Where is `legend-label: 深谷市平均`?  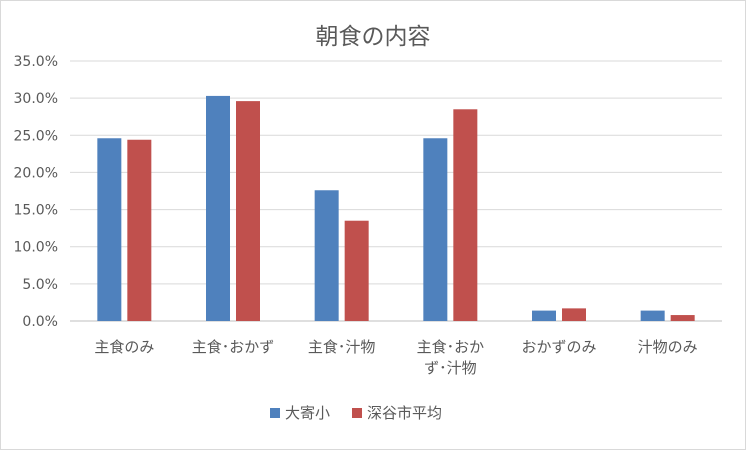
legend-label: 深谷市平均 is located at coordinates (404, 413).